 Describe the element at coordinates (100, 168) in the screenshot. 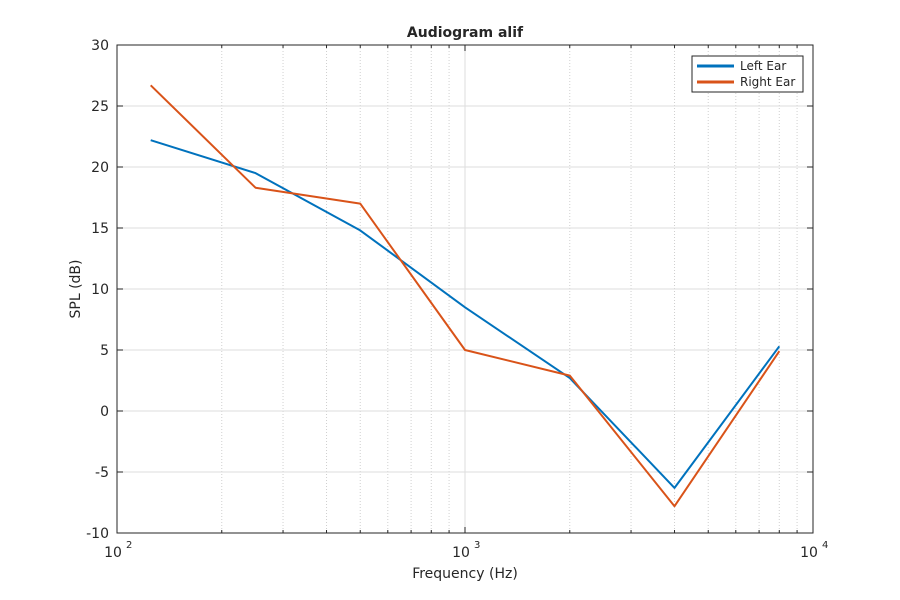

I see `y-tick-label: 20` at that location.